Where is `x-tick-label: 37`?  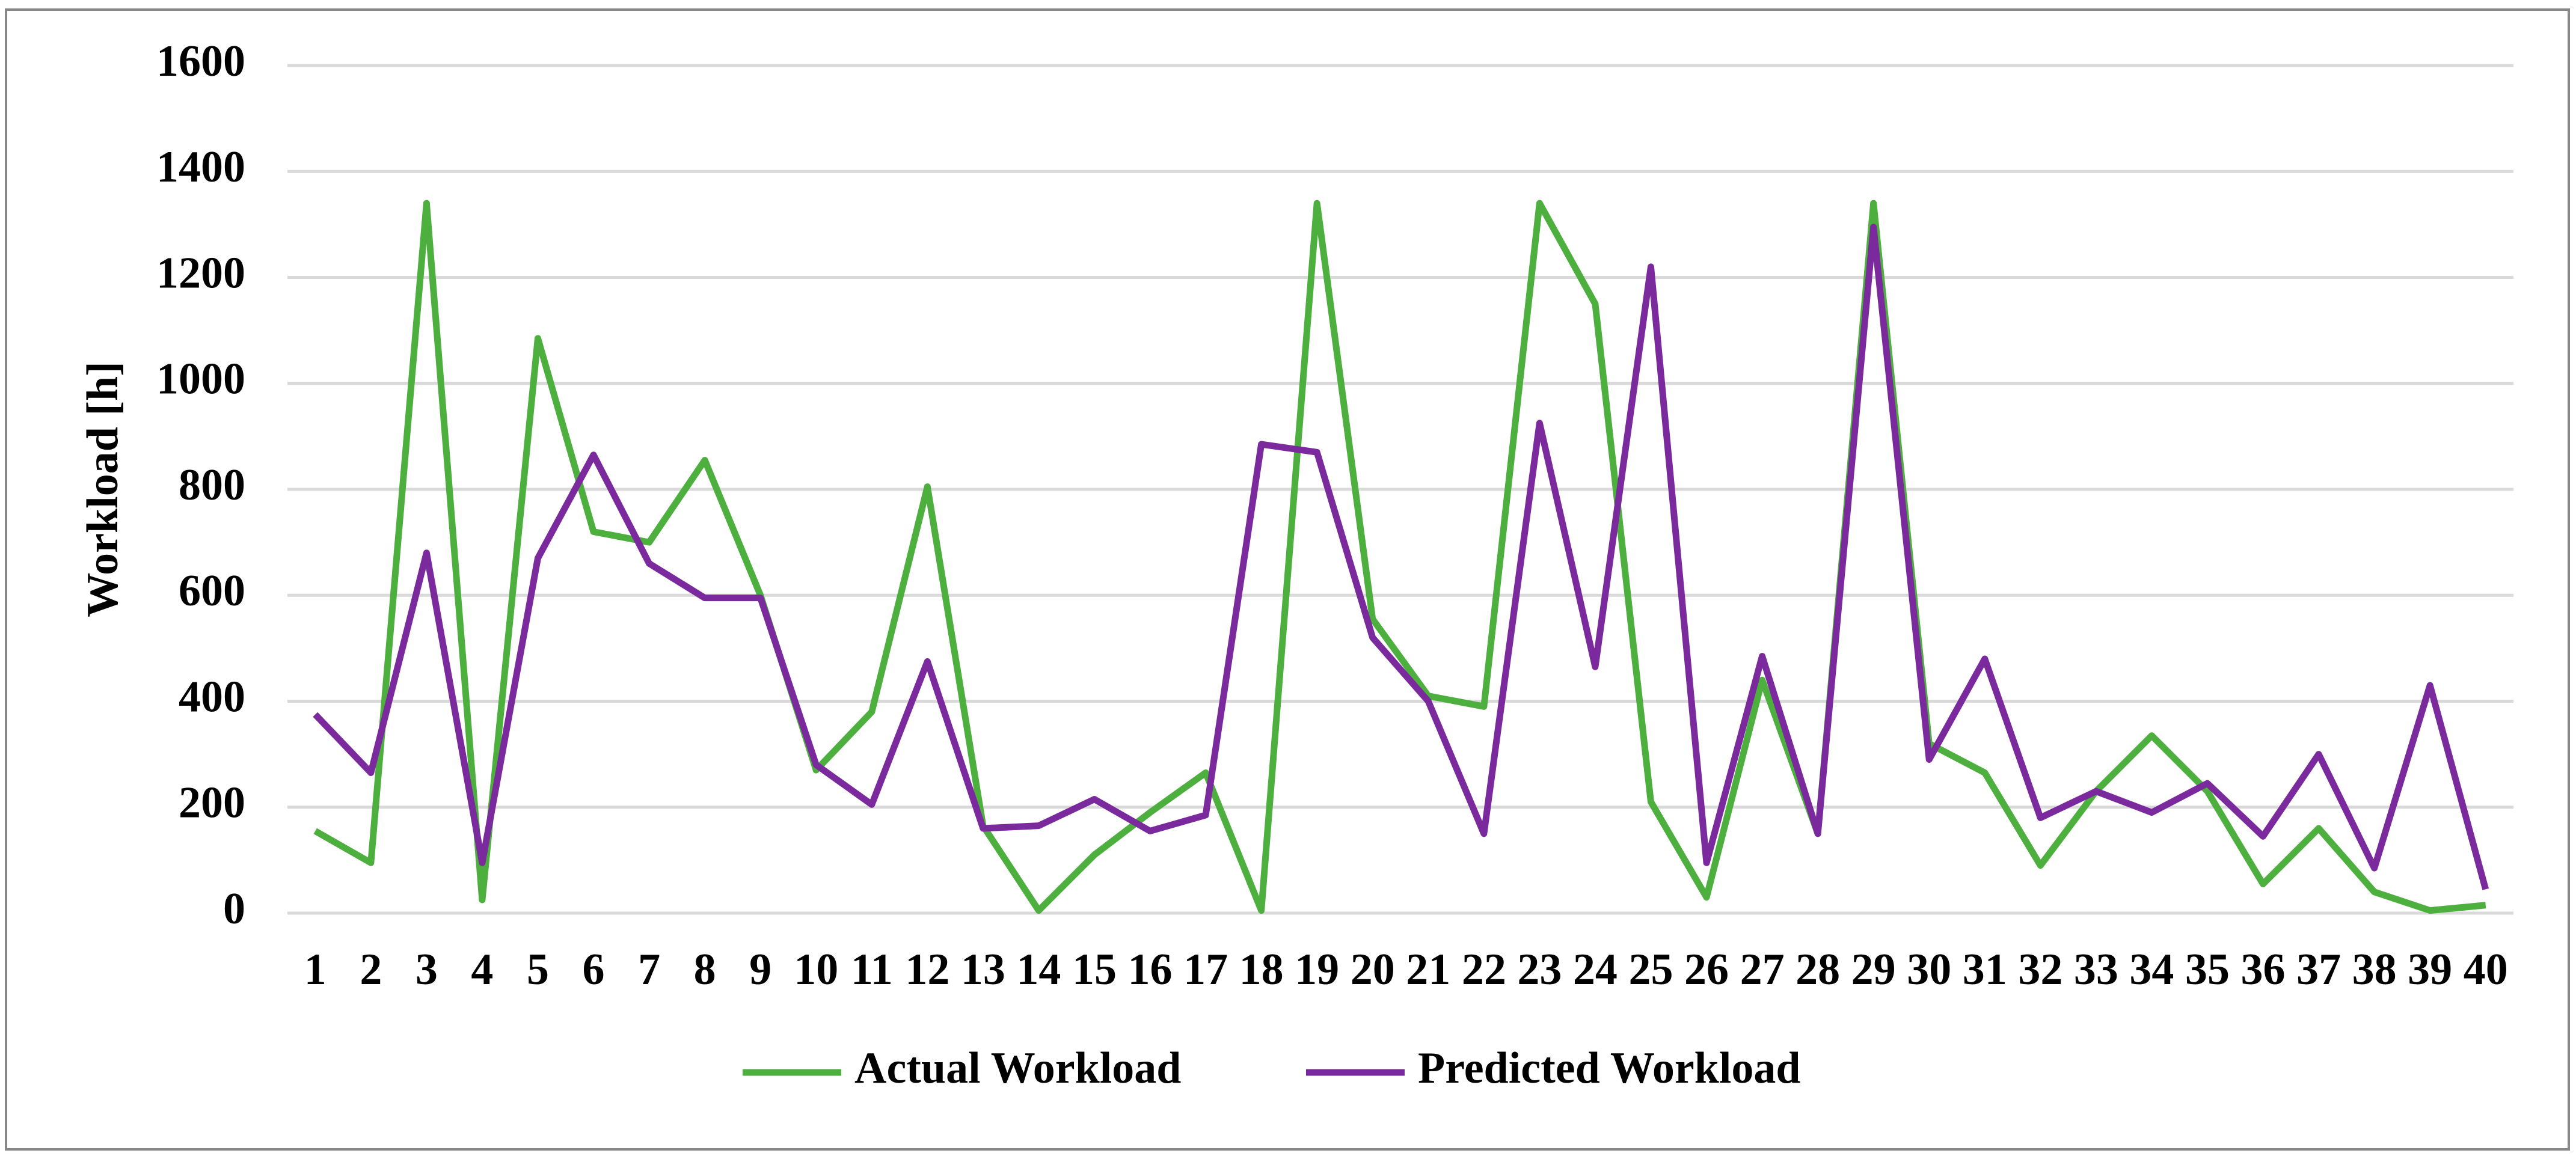 x-tick-label: 37 is located at coordinates (2318, 969).